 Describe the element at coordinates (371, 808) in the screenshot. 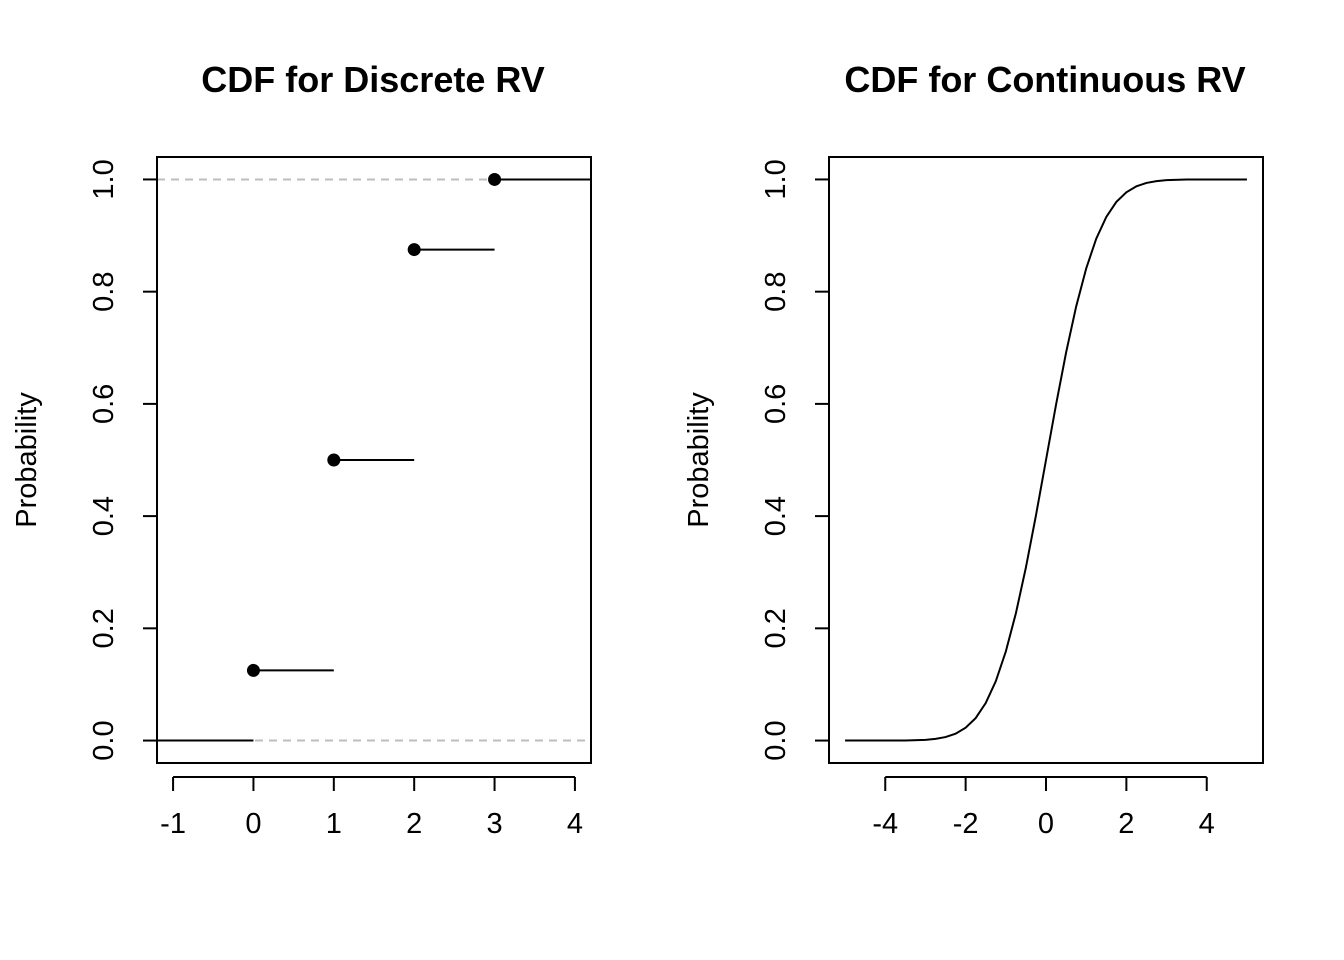

I see `x-axis: -1 0 1 2 3 4` at that location.